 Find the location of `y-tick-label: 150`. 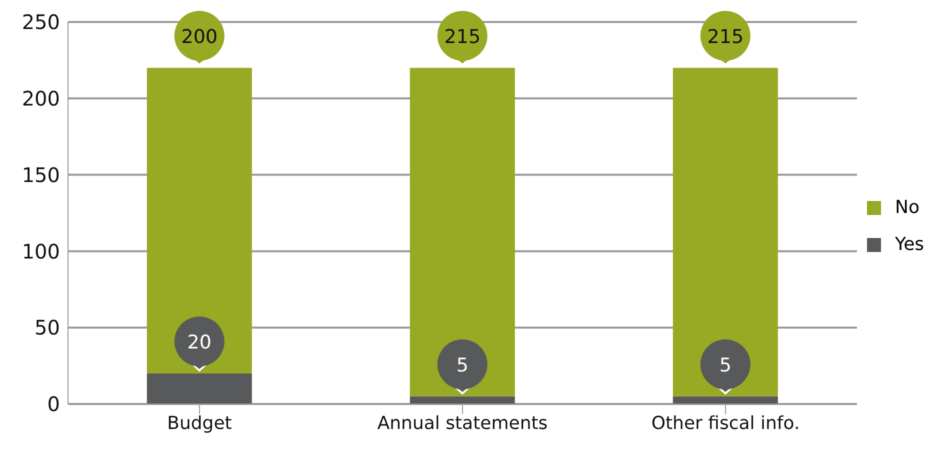

y-tick-label: 150 is located at coordinates (41, 174).